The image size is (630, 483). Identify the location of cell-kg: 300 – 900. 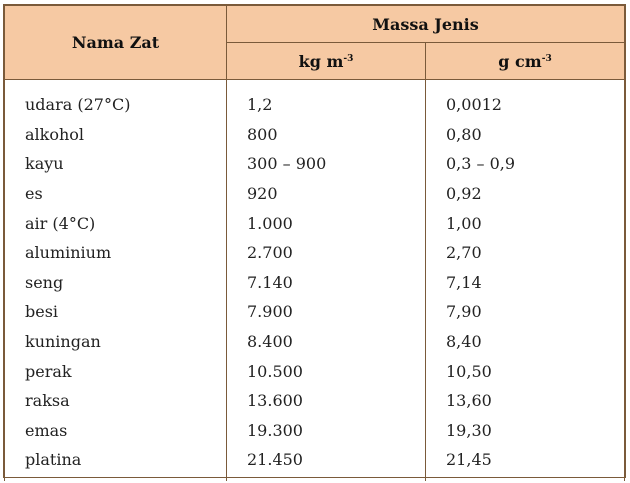
(326, 164).